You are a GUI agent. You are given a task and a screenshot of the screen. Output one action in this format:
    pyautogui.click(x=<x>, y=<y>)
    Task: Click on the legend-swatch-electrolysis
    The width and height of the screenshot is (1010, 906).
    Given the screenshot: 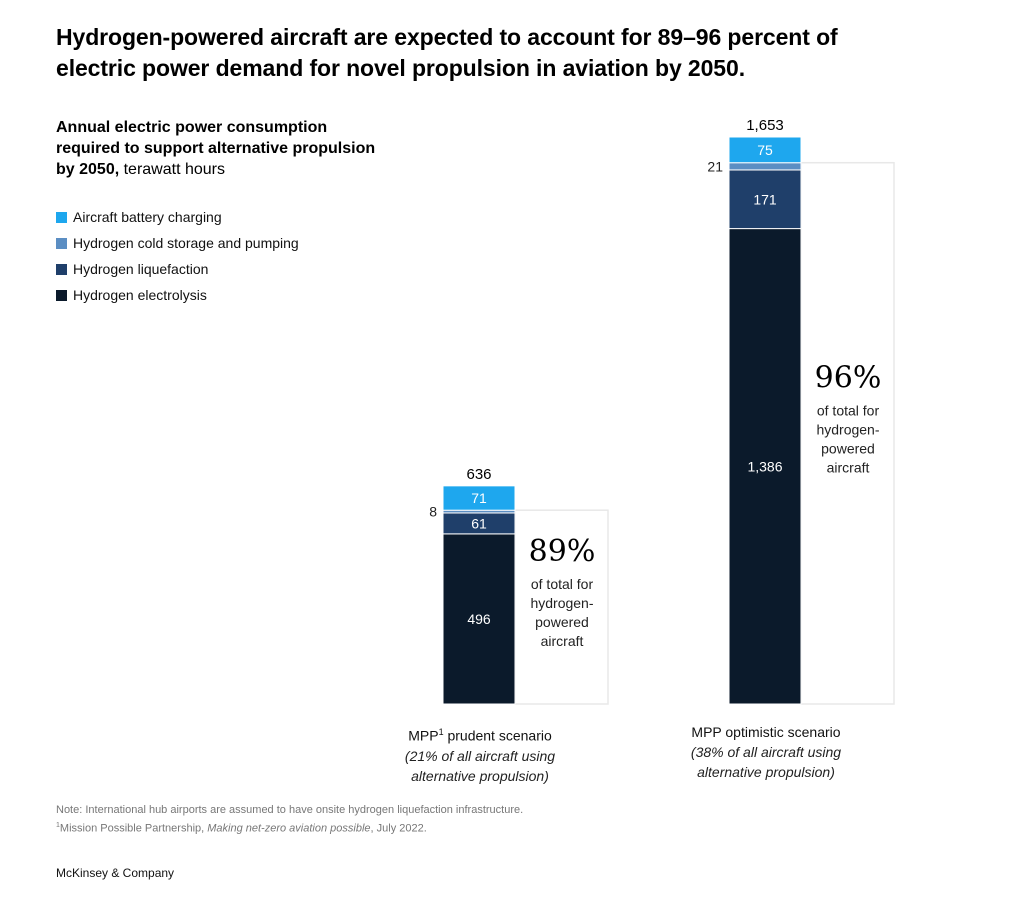 What is the action you would take?
    pyautogui.click(x=61, y=295)
    